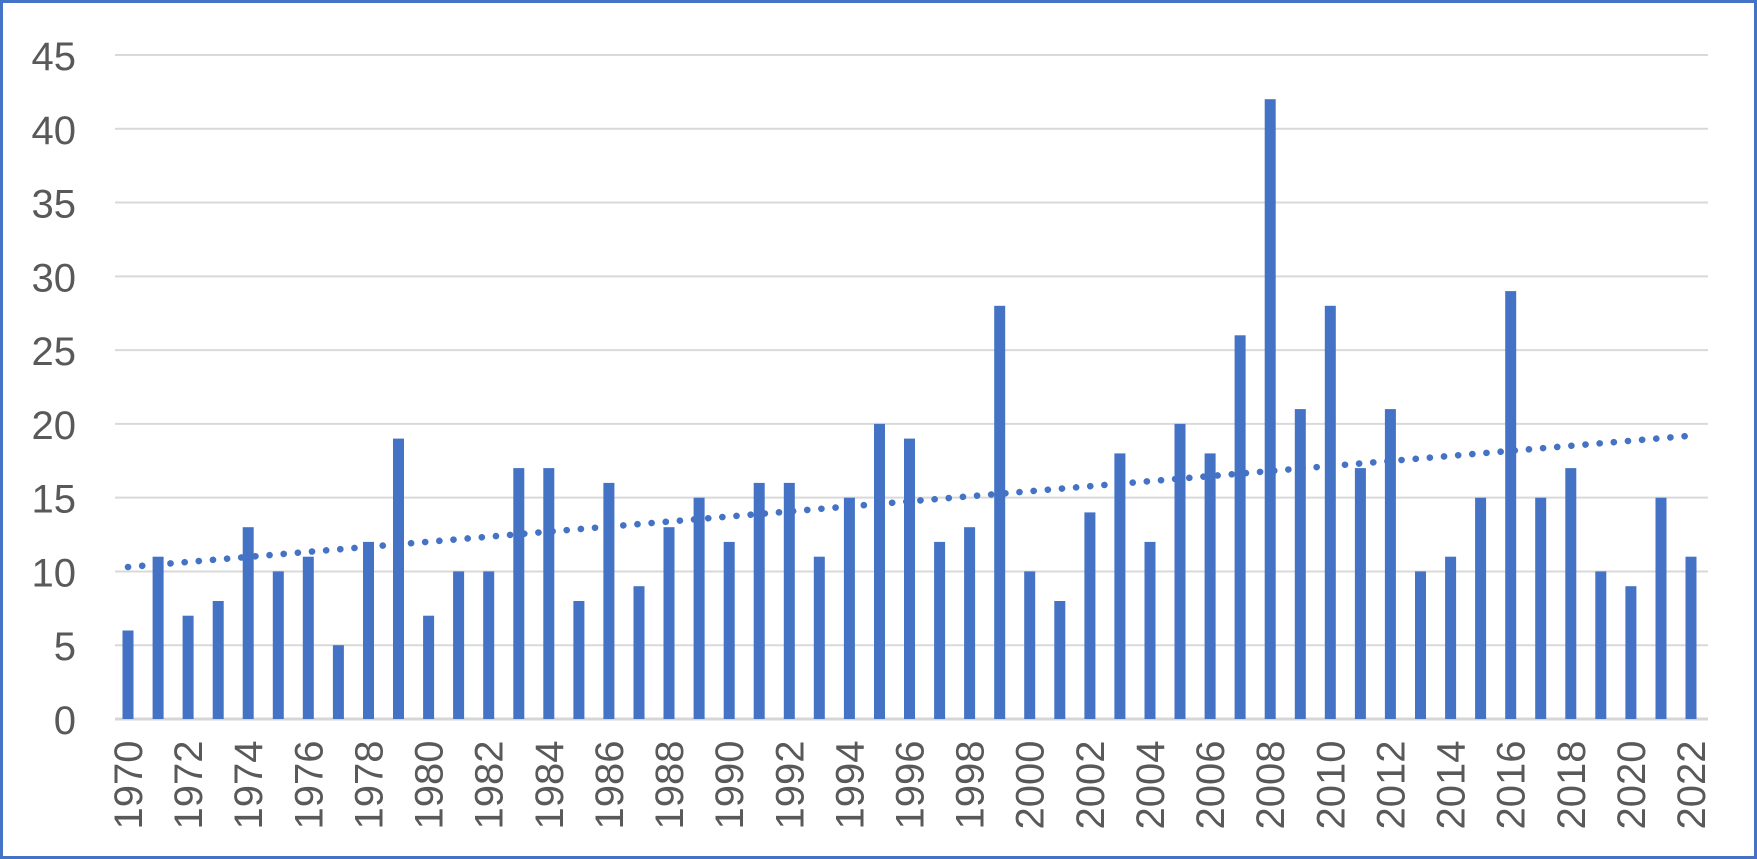 The height and width of the screenshot is (859, 1757). Describe the element at coordinates (1211, 785) in the screenshot. I see `x-tick-label-2006: 2006` at that location.